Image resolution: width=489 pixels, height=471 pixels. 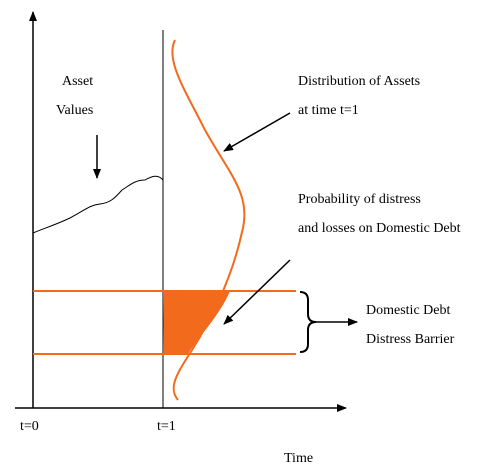 I want to click on probability-arrow, so click(x=257, y=292).